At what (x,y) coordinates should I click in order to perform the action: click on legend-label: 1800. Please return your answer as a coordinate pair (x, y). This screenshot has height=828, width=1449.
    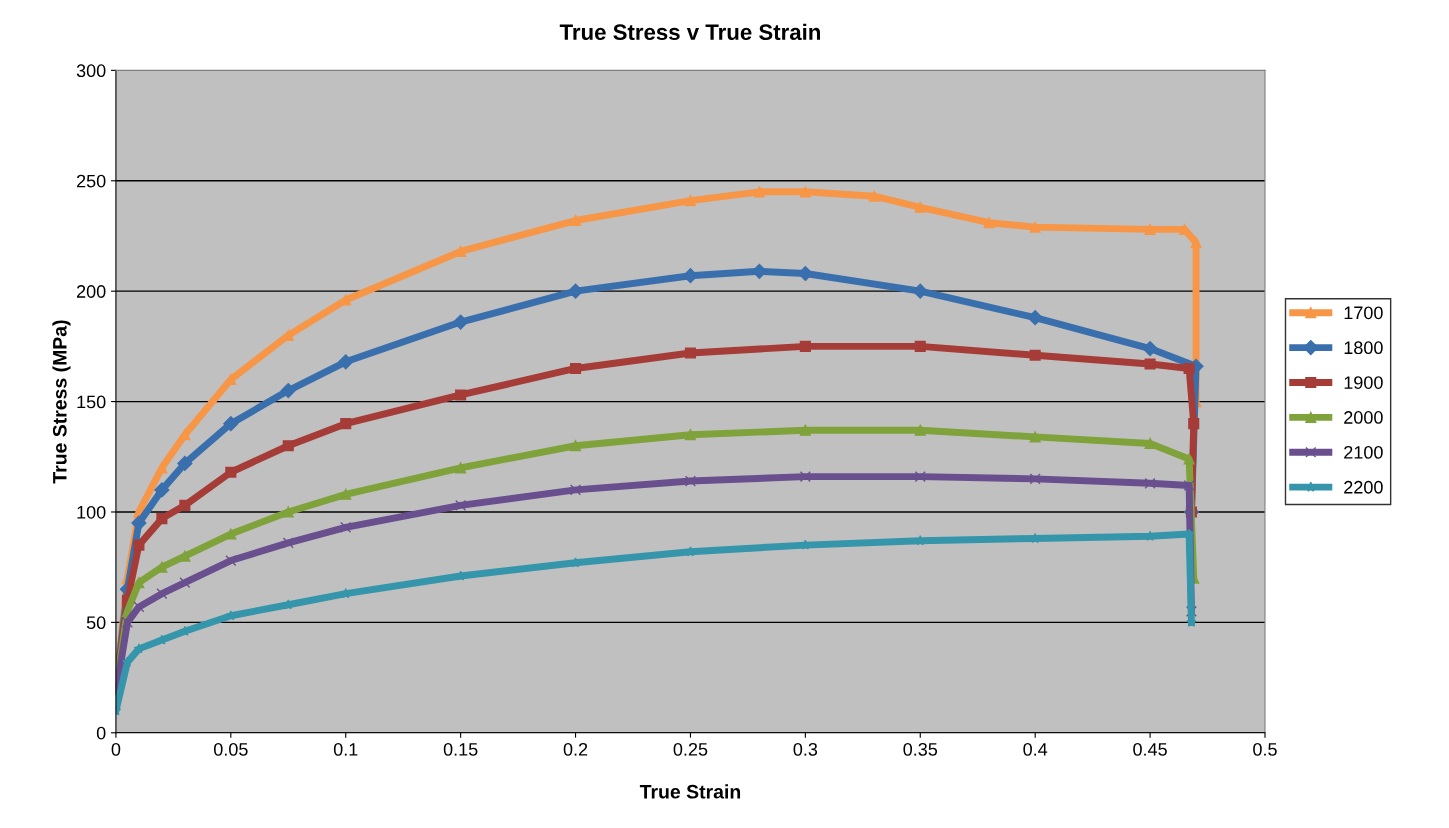
    Looking at the image, I should click on (1363, 348).